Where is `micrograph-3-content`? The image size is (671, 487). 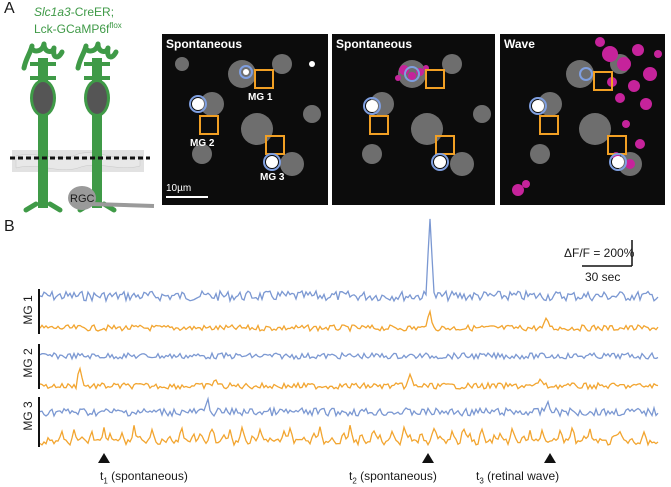 micrograph-3-content is located at coordinates (587, 116).